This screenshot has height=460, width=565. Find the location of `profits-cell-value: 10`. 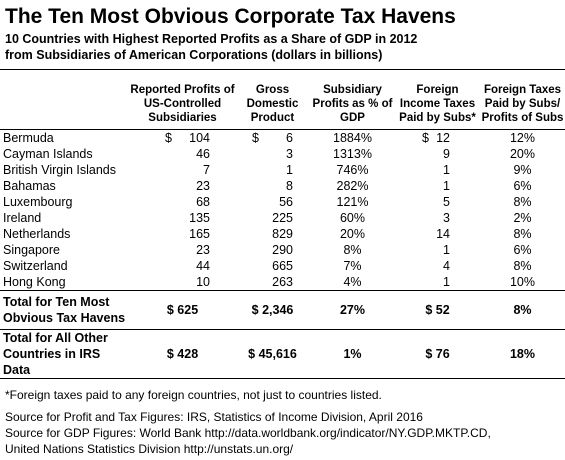

profits-cell-value: 10 is located at coordinates (203, 282).